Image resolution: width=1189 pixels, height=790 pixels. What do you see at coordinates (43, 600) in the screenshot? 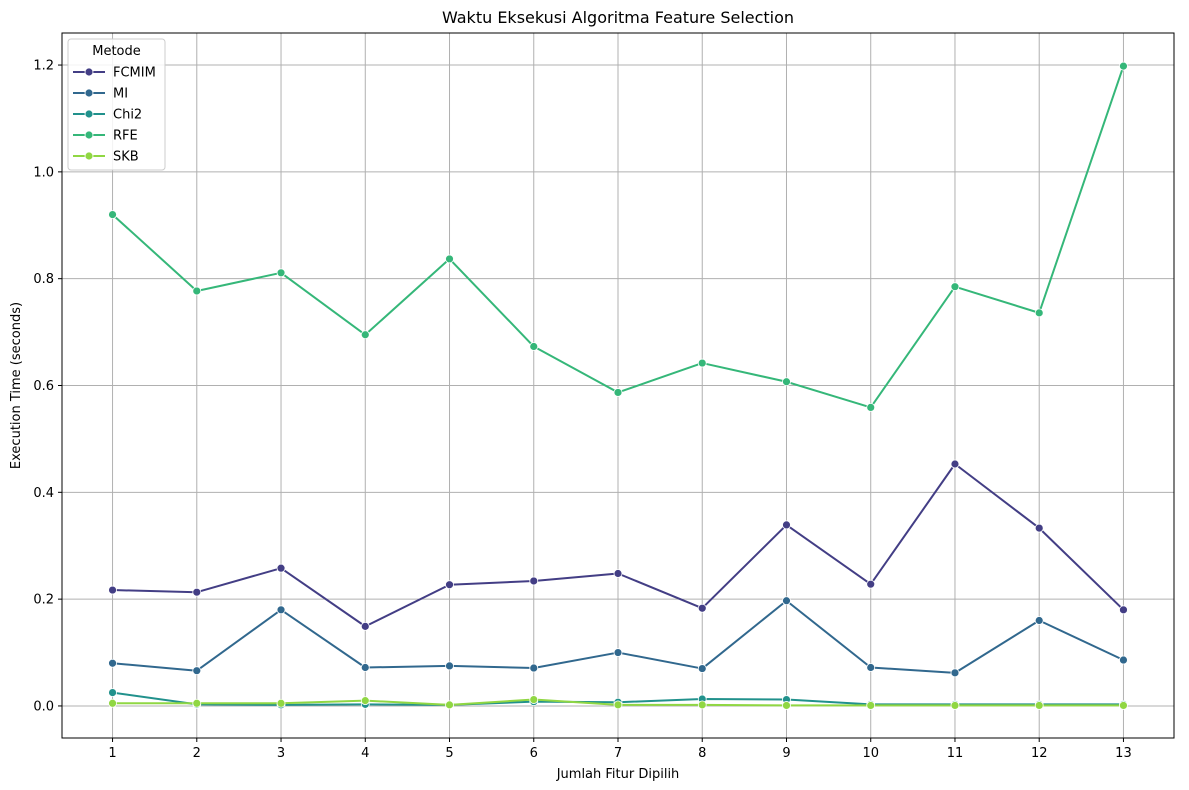
I see `y-tick-label: 0.2` at bounding box center [43, 600].